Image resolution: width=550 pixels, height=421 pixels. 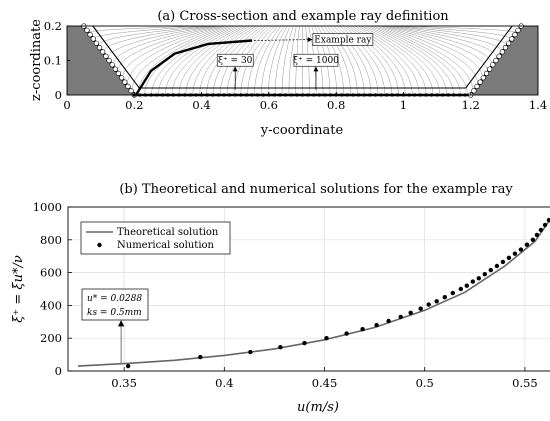 I want to click on panel-a-xlabel: y-coordinate, so click(x=302, y=130).